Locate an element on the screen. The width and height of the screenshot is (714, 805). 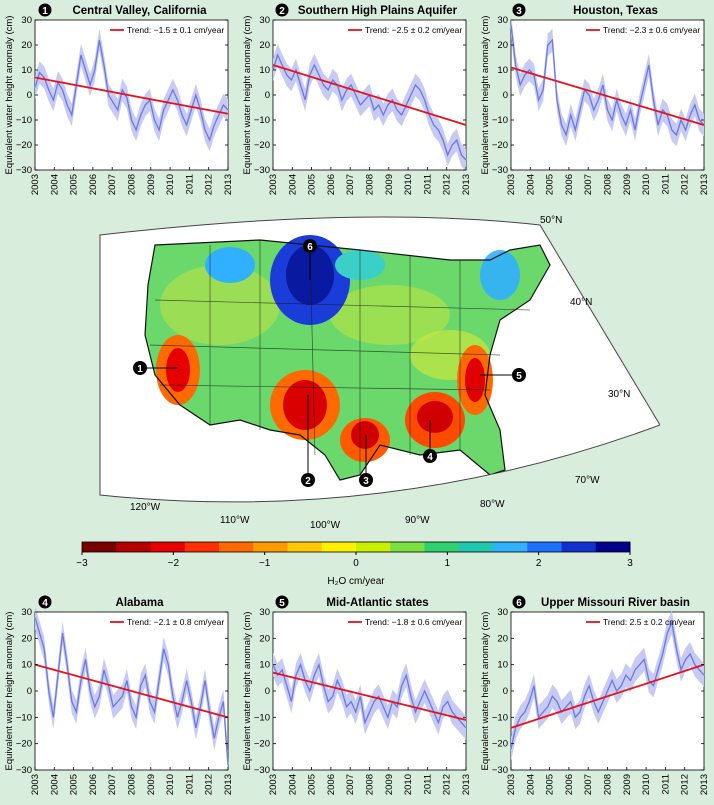
map-marker-5: 5 is located at coordinates (503, 375).